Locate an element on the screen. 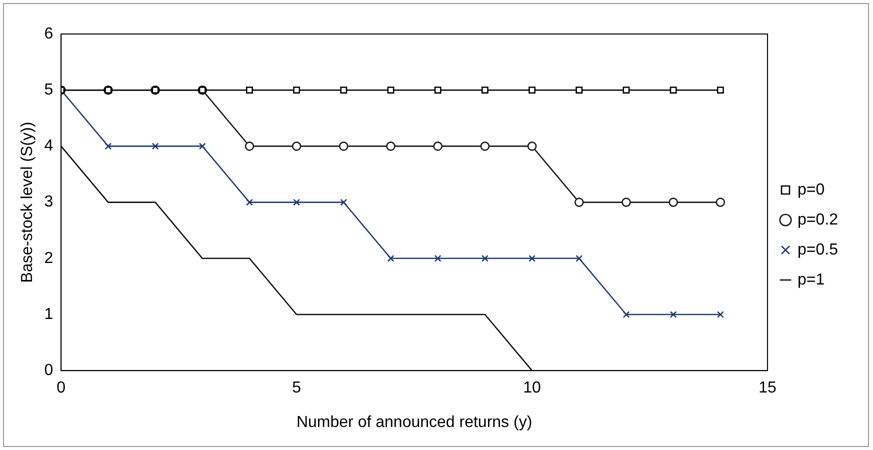 The width and height of the screenshot is (873, 450). y-tick-label: 6 is located at coordinates (49, 33).